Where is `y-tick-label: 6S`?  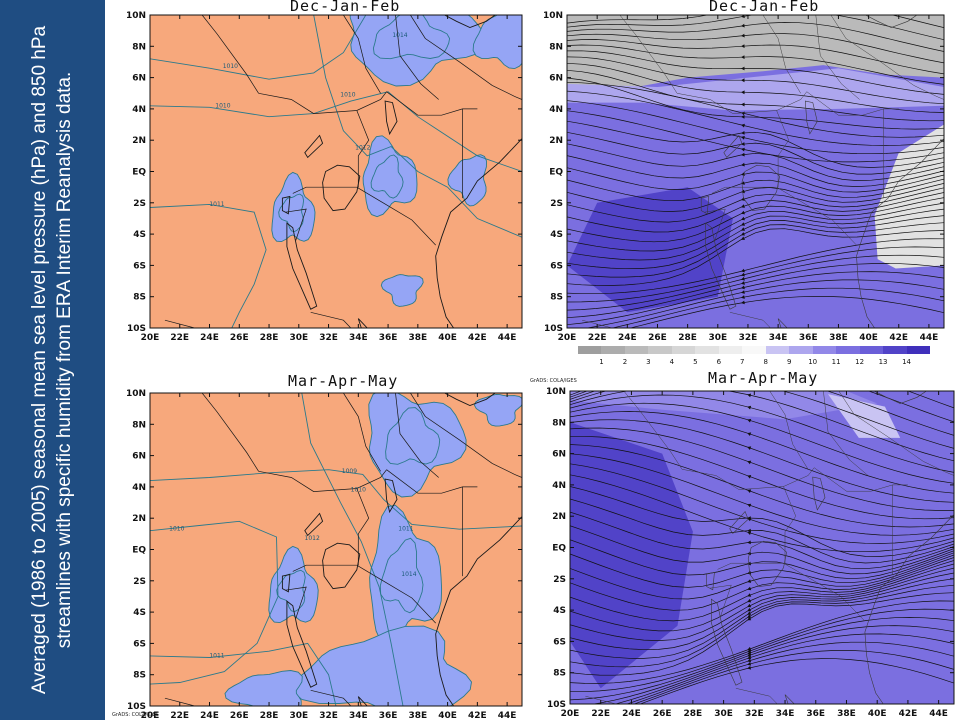
y-tick-label: 6S is located at coordinates (556, 266).